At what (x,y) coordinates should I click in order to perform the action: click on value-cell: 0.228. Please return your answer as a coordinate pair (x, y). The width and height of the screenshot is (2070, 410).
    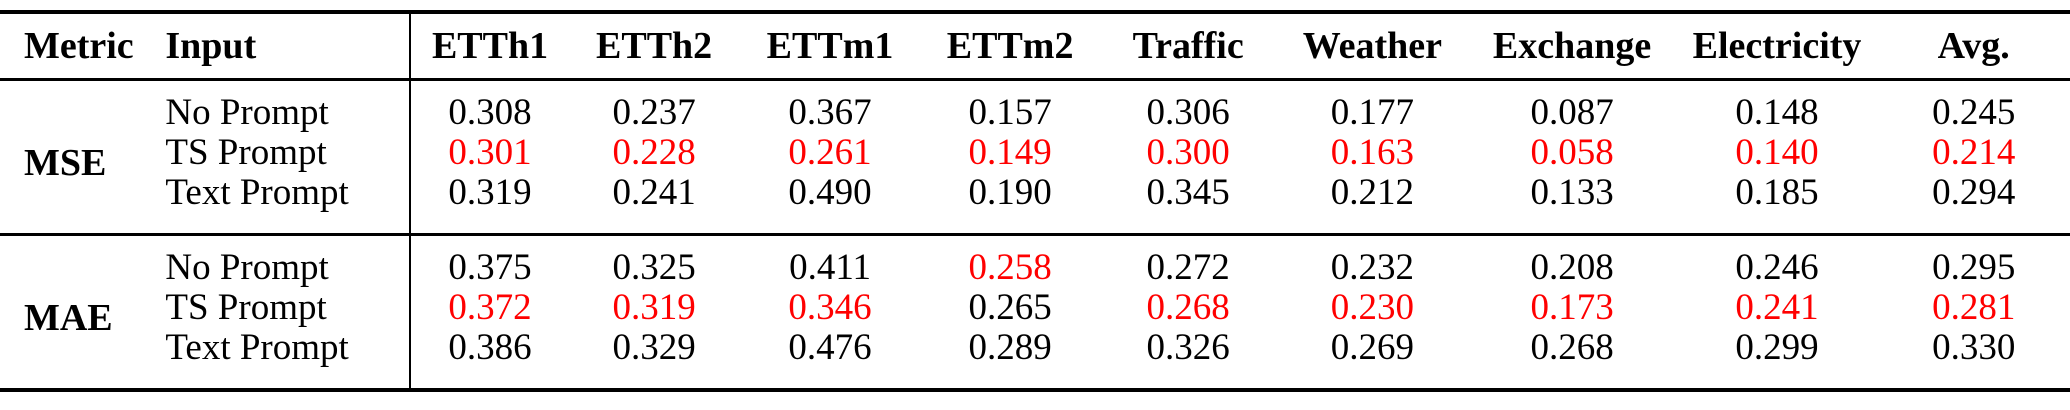
    Looking at the image, I should click on (654, 152).